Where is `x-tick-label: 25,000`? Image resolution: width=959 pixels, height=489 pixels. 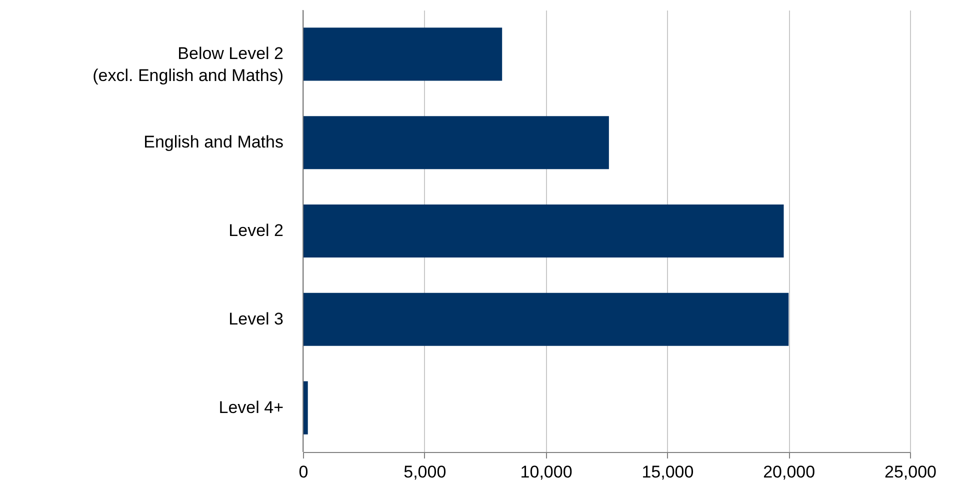 x-tick-label: 25,000 is located at coordinates (910, 472).